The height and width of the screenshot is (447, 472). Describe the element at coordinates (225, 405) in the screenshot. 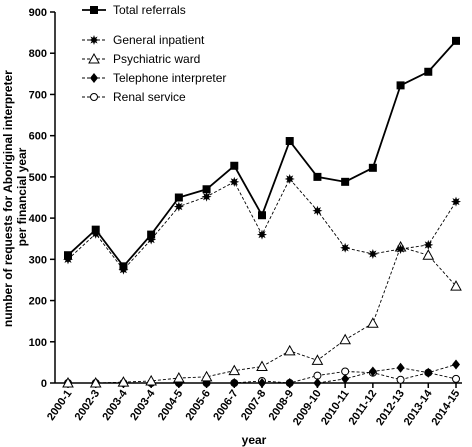

I see `x-tick-label: 2006-7` at that location.